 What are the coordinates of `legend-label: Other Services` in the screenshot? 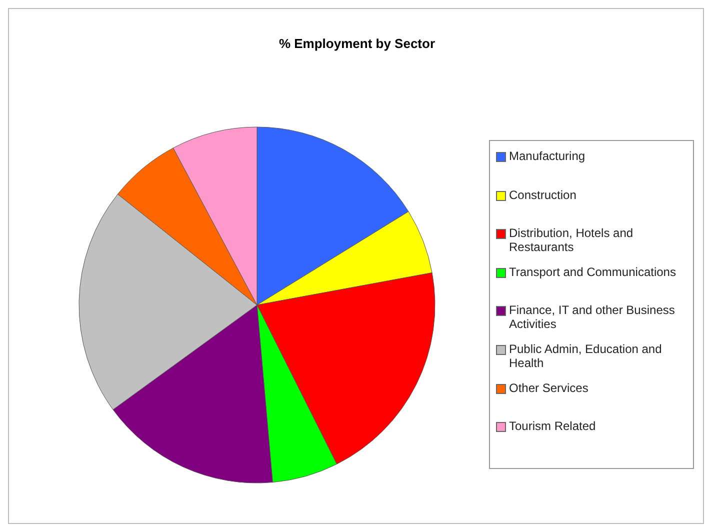 It's located at (549, 387).